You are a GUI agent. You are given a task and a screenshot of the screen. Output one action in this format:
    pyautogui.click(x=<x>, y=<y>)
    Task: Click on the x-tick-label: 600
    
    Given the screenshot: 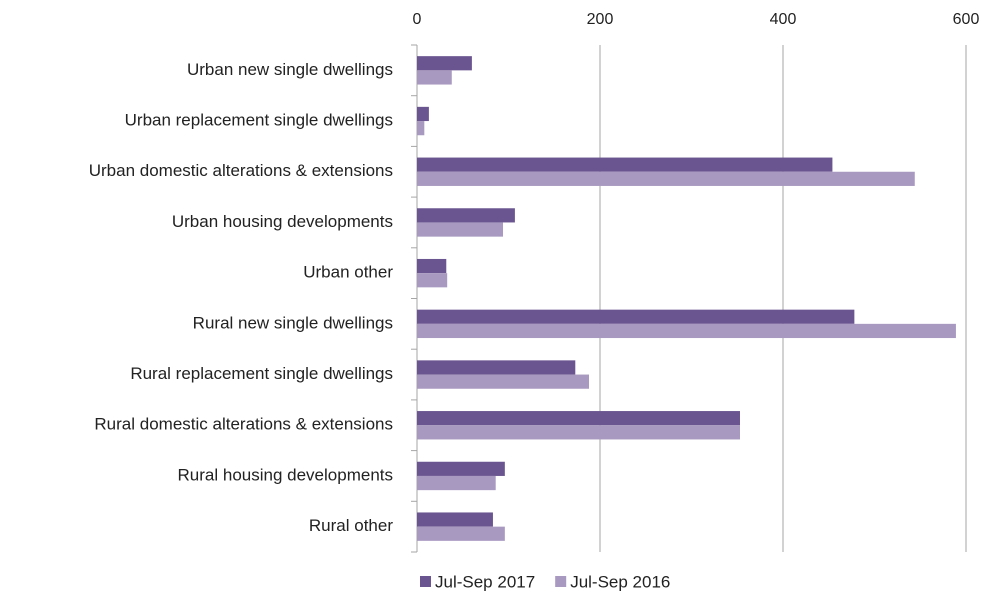 What is the action you would take?
    pyautogui.click(x=966, y=19)
    